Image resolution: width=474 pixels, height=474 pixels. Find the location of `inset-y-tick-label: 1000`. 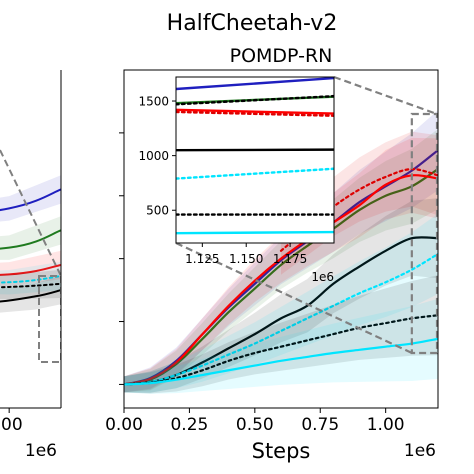

inset-y-tick-label: 1000 is located at coordinates (153, 156).